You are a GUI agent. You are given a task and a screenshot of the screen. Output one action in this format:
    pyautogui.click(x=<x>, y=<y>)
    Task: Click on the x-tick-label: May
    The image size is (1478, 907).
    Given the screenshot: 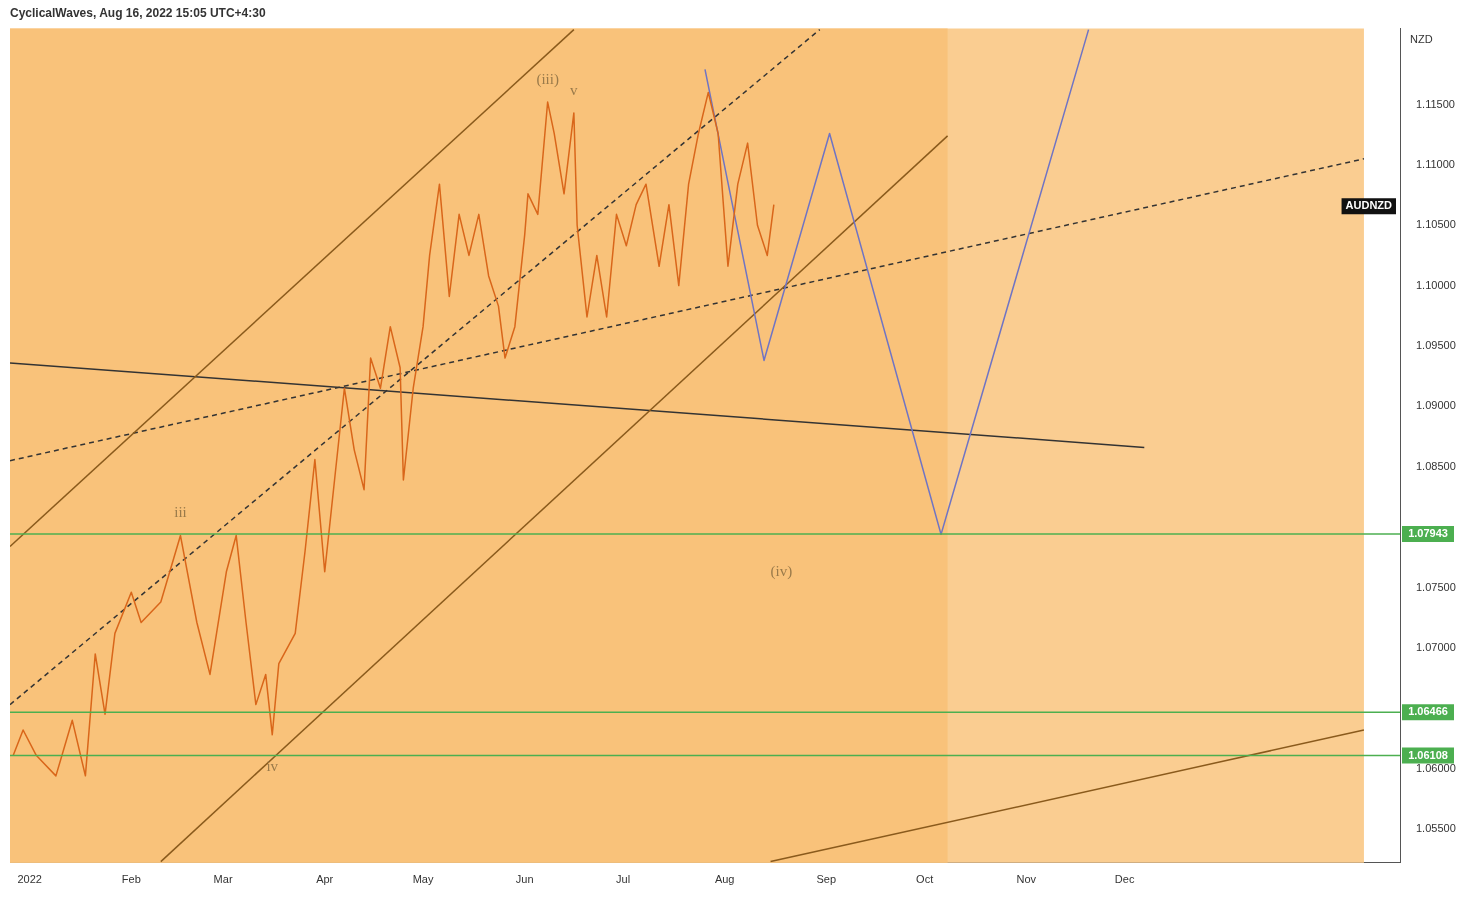 What is the action you would take?
    pyautogui.click(x=423, y=879)
    